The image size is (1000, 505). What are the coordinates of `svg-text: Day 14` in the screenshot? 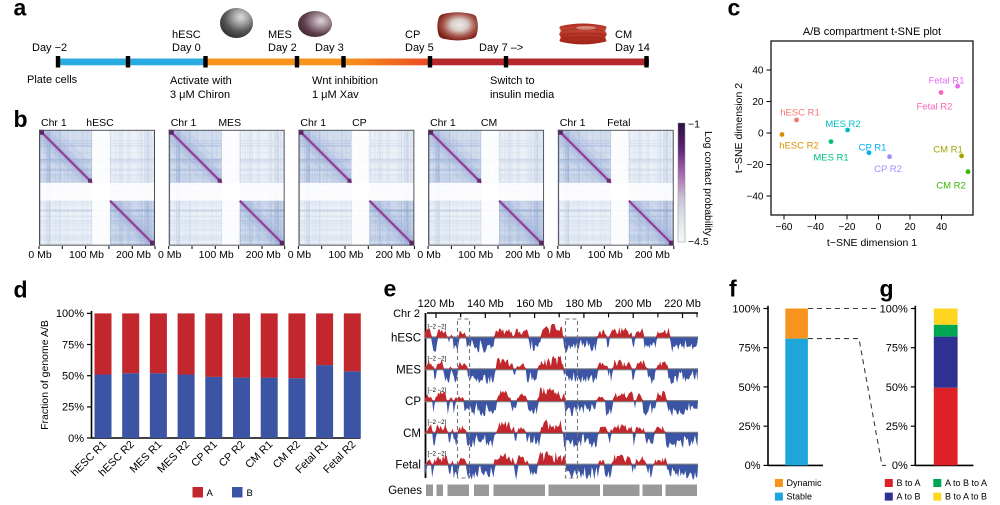 It's located at (632, 48).